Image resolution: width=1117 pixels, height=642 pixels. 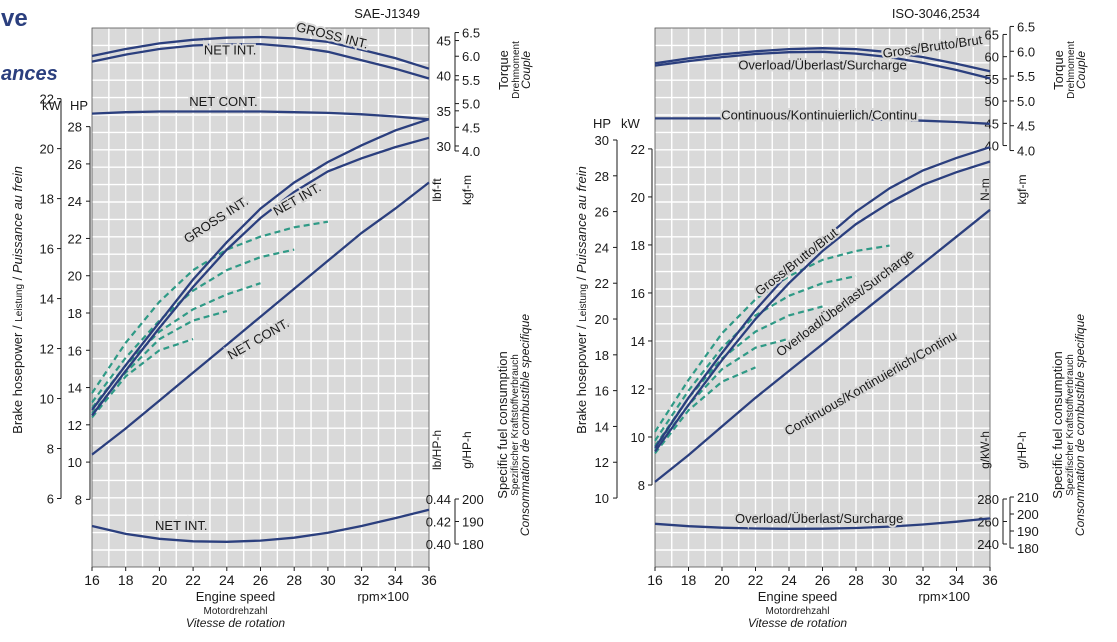 What do you see at coordinates (437, 190) in the screenshot?
I see `torque-primary-unit: lbf-ft` at bounding box center [437, 190].